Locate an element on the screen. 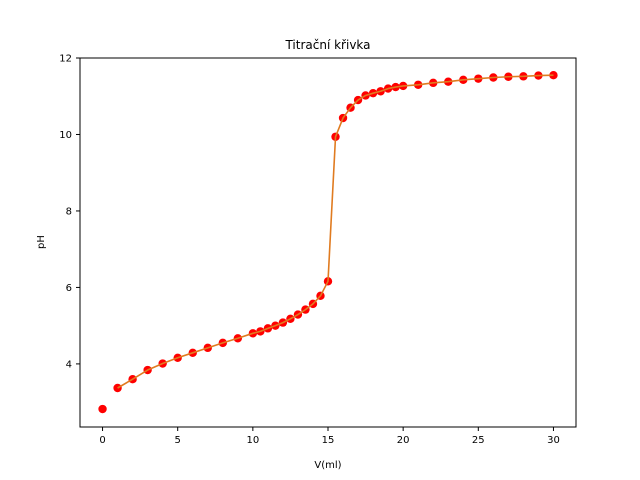 The width and height of the screenshot is (640, 480). x-tick-label: 0 is located at coordinates (102, 440).